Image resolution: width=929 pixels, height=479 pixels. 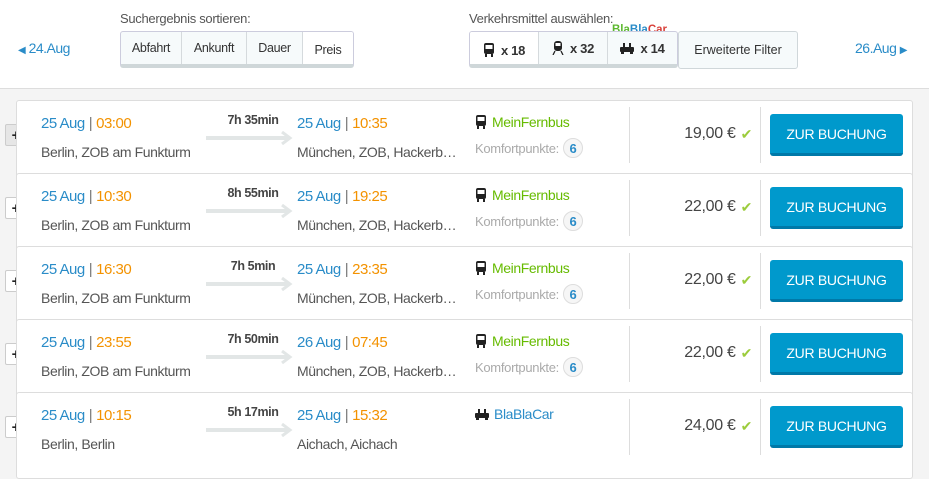 What do you see at coordinates (185, 18) in the screenshot?
I see `sort-label: Suchergebnis sortieren:` at bounding box center [185, 18].